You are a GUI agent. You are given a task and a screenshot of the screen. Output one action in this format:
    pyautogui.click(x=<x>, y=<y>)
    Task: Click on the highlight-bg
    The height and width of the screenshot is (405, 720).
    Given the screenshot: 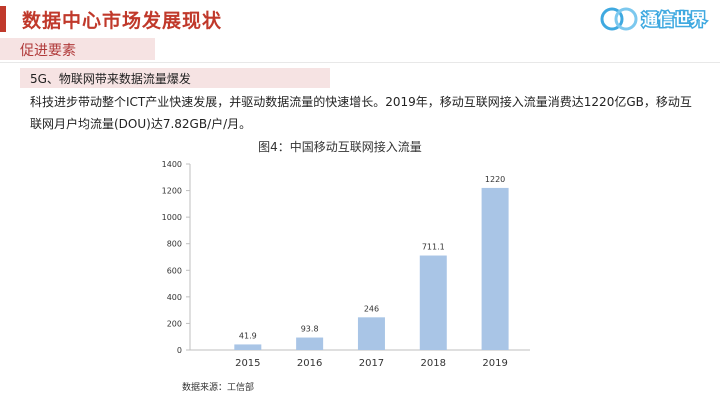 What is the action you would take?
    pyautogui.click(x=175, y=78)
    